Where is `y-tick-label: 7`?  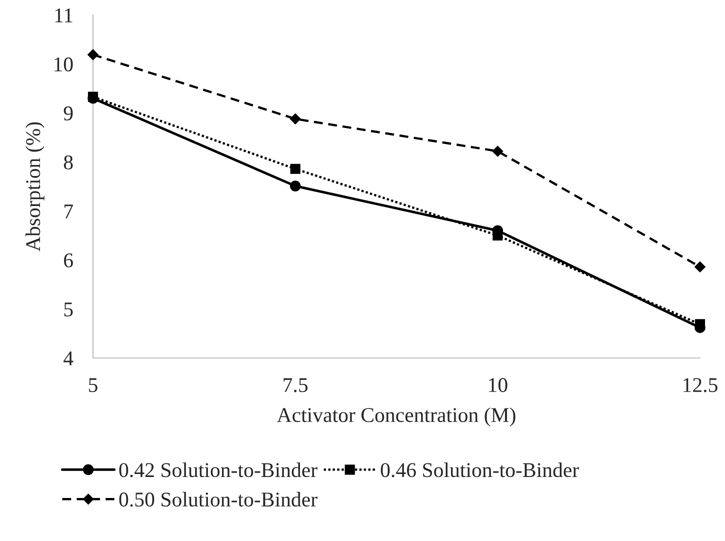 y-tick-label: 7 is located at coordinates (68, 211).